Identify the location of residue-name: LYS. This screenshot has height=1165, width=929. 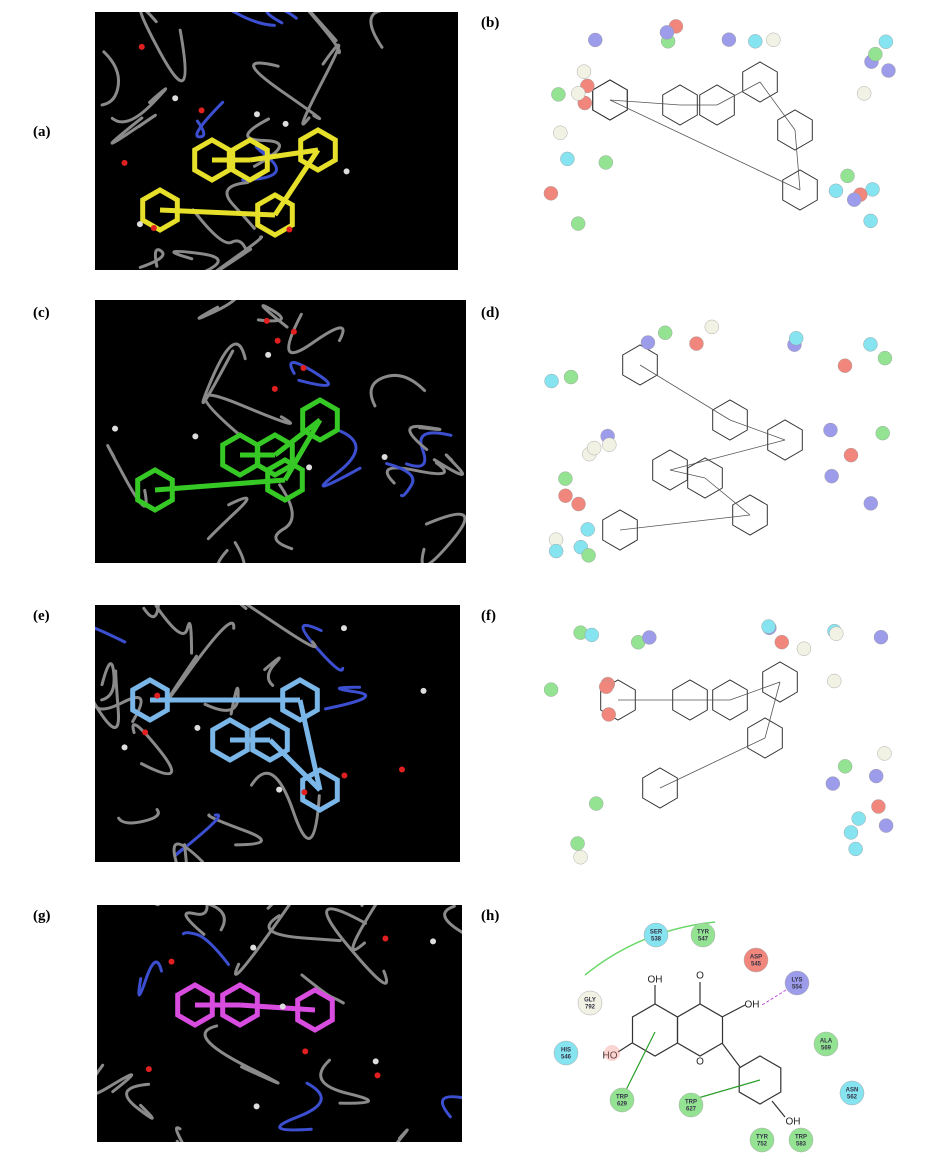
(796, 981).